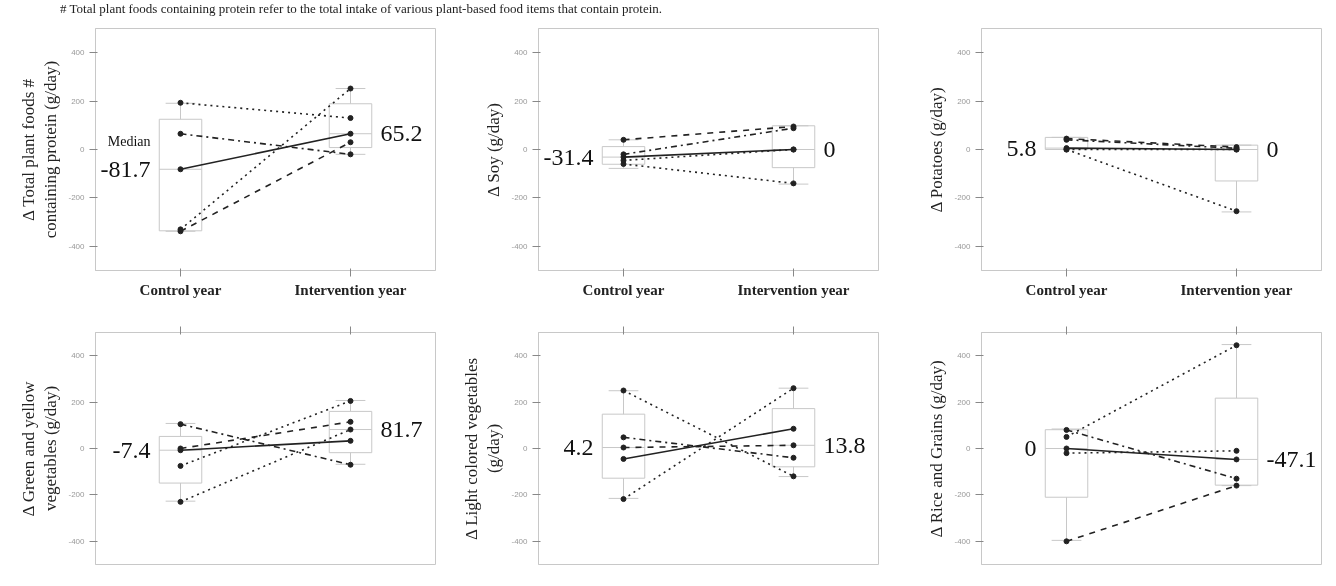 This screenshot has width=1336, height=586. I want to click on annotation: 81.7, so click(401, 429).